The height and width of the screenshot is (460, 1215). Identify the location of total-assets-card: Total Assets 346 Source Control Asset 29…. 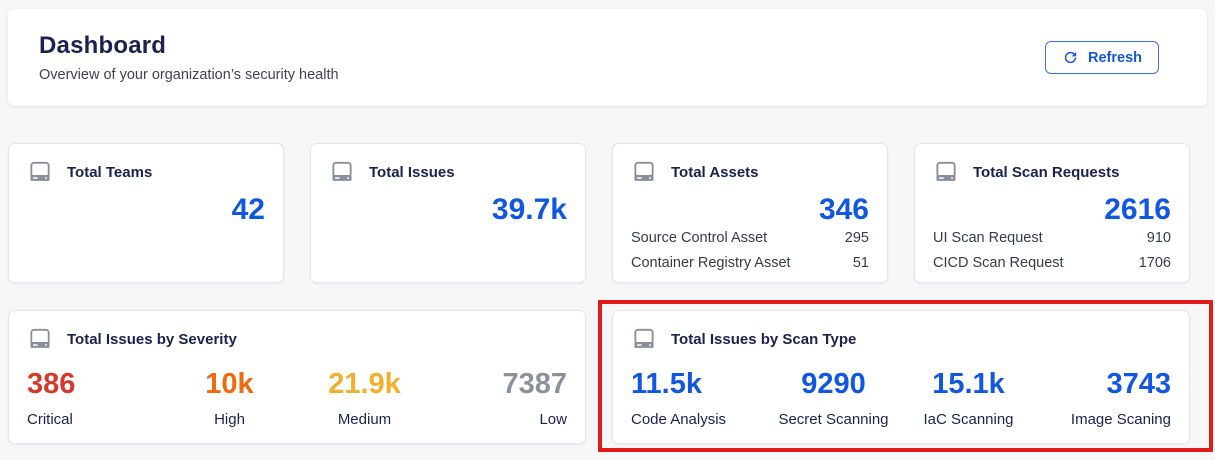
(750, 213).